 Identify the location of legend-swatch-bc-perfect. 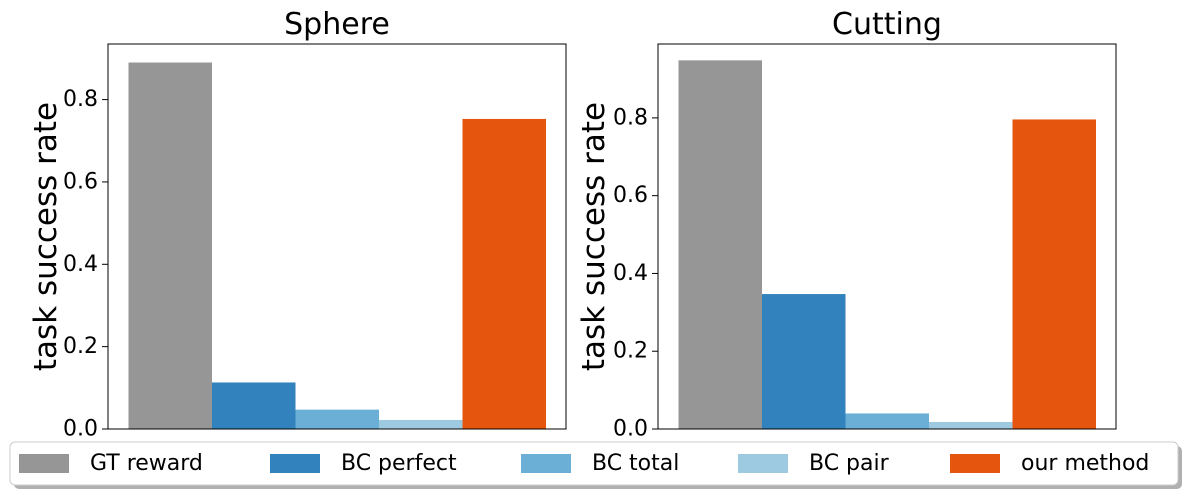
(295, 463).